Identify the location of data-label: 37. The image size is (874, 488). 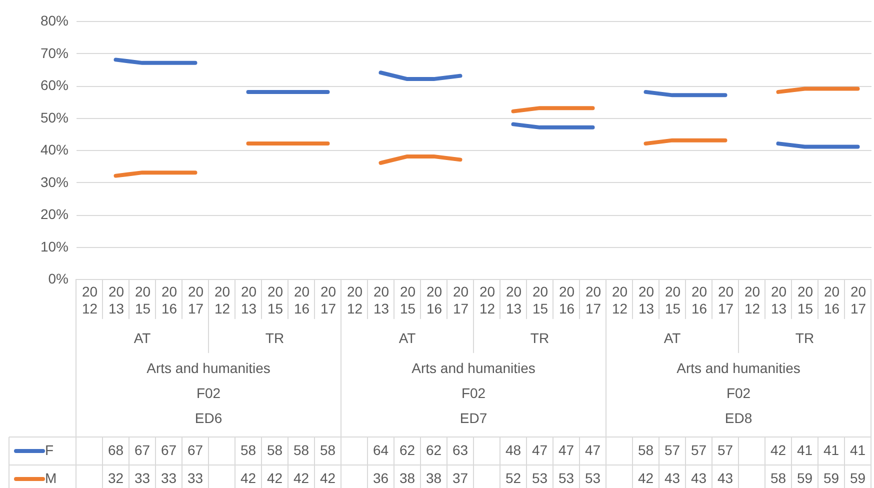
(460, 478).